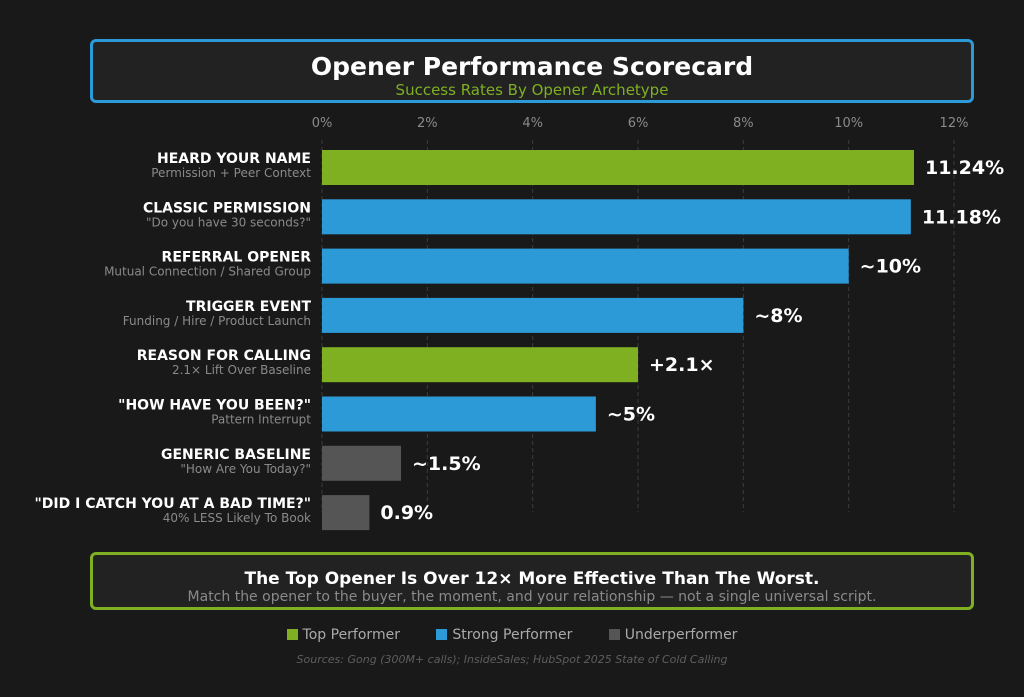 Image resolution: width=1024 pixels, height=697 pixels. Describe the element at coordinates (614, 634) in the screenshot. I see `legend-swatch-under` at that location.